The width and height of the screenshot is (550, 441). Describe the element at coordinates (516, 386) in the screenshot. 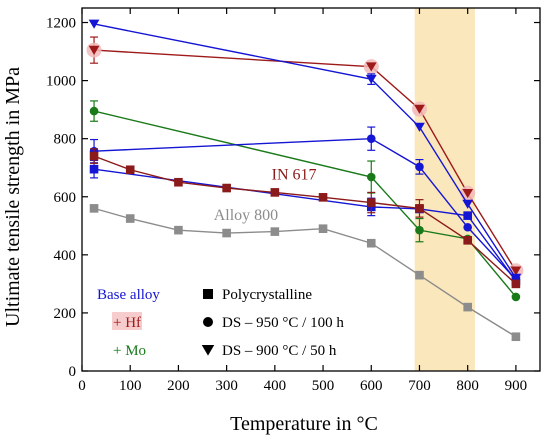

I see `x-tick-label: 900` at that location.